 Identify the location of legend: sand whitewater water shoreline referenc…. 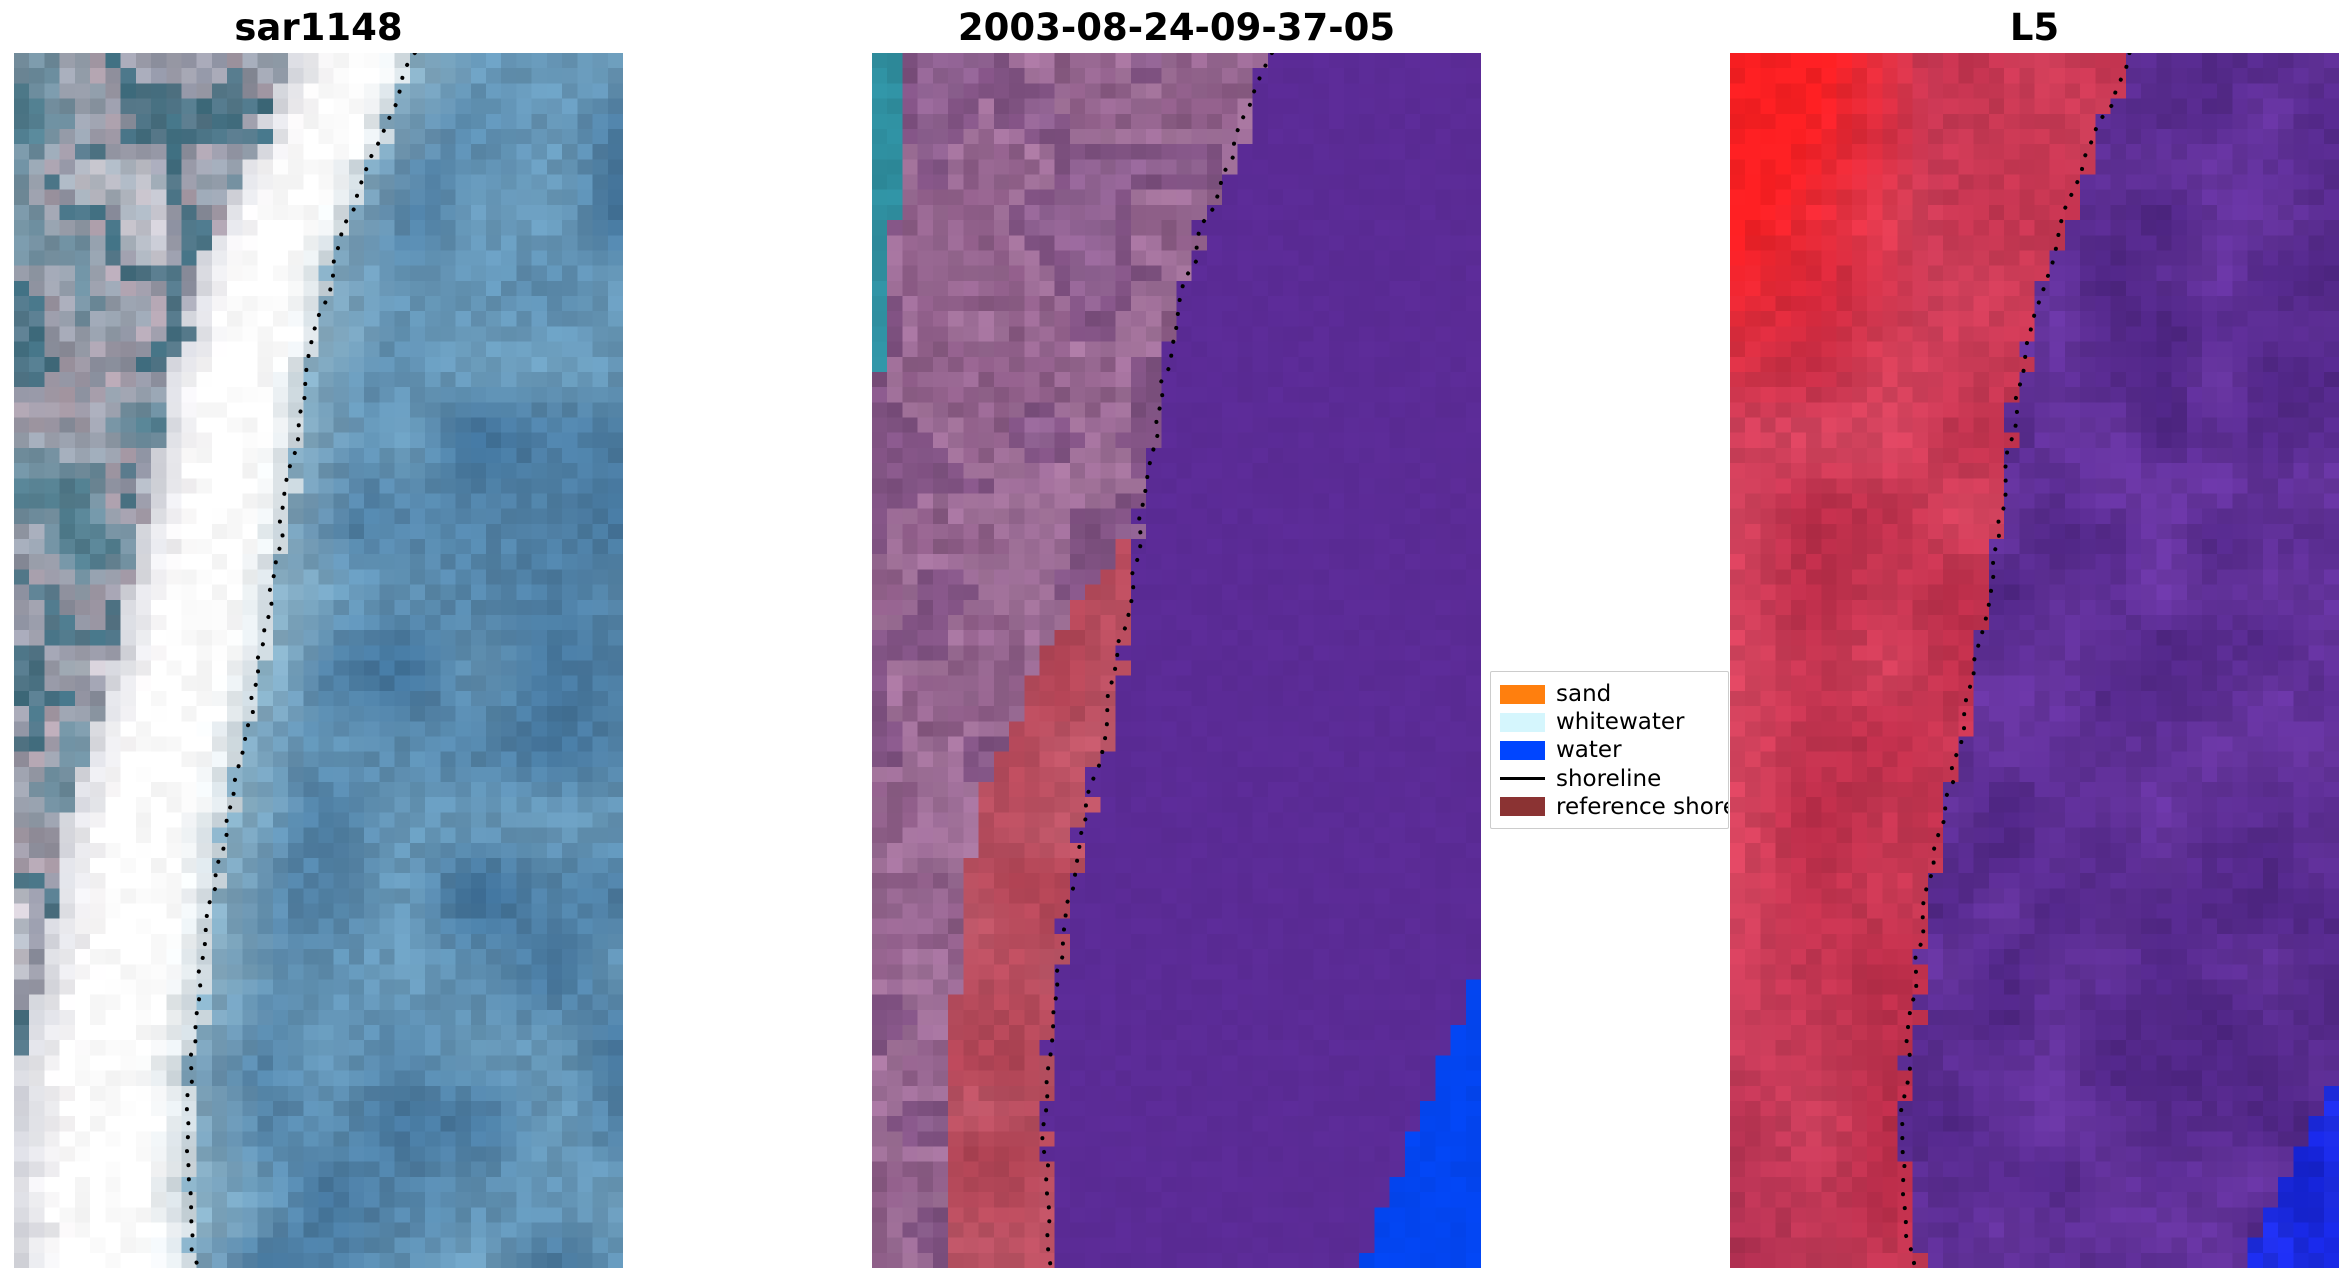
(1609, 750).